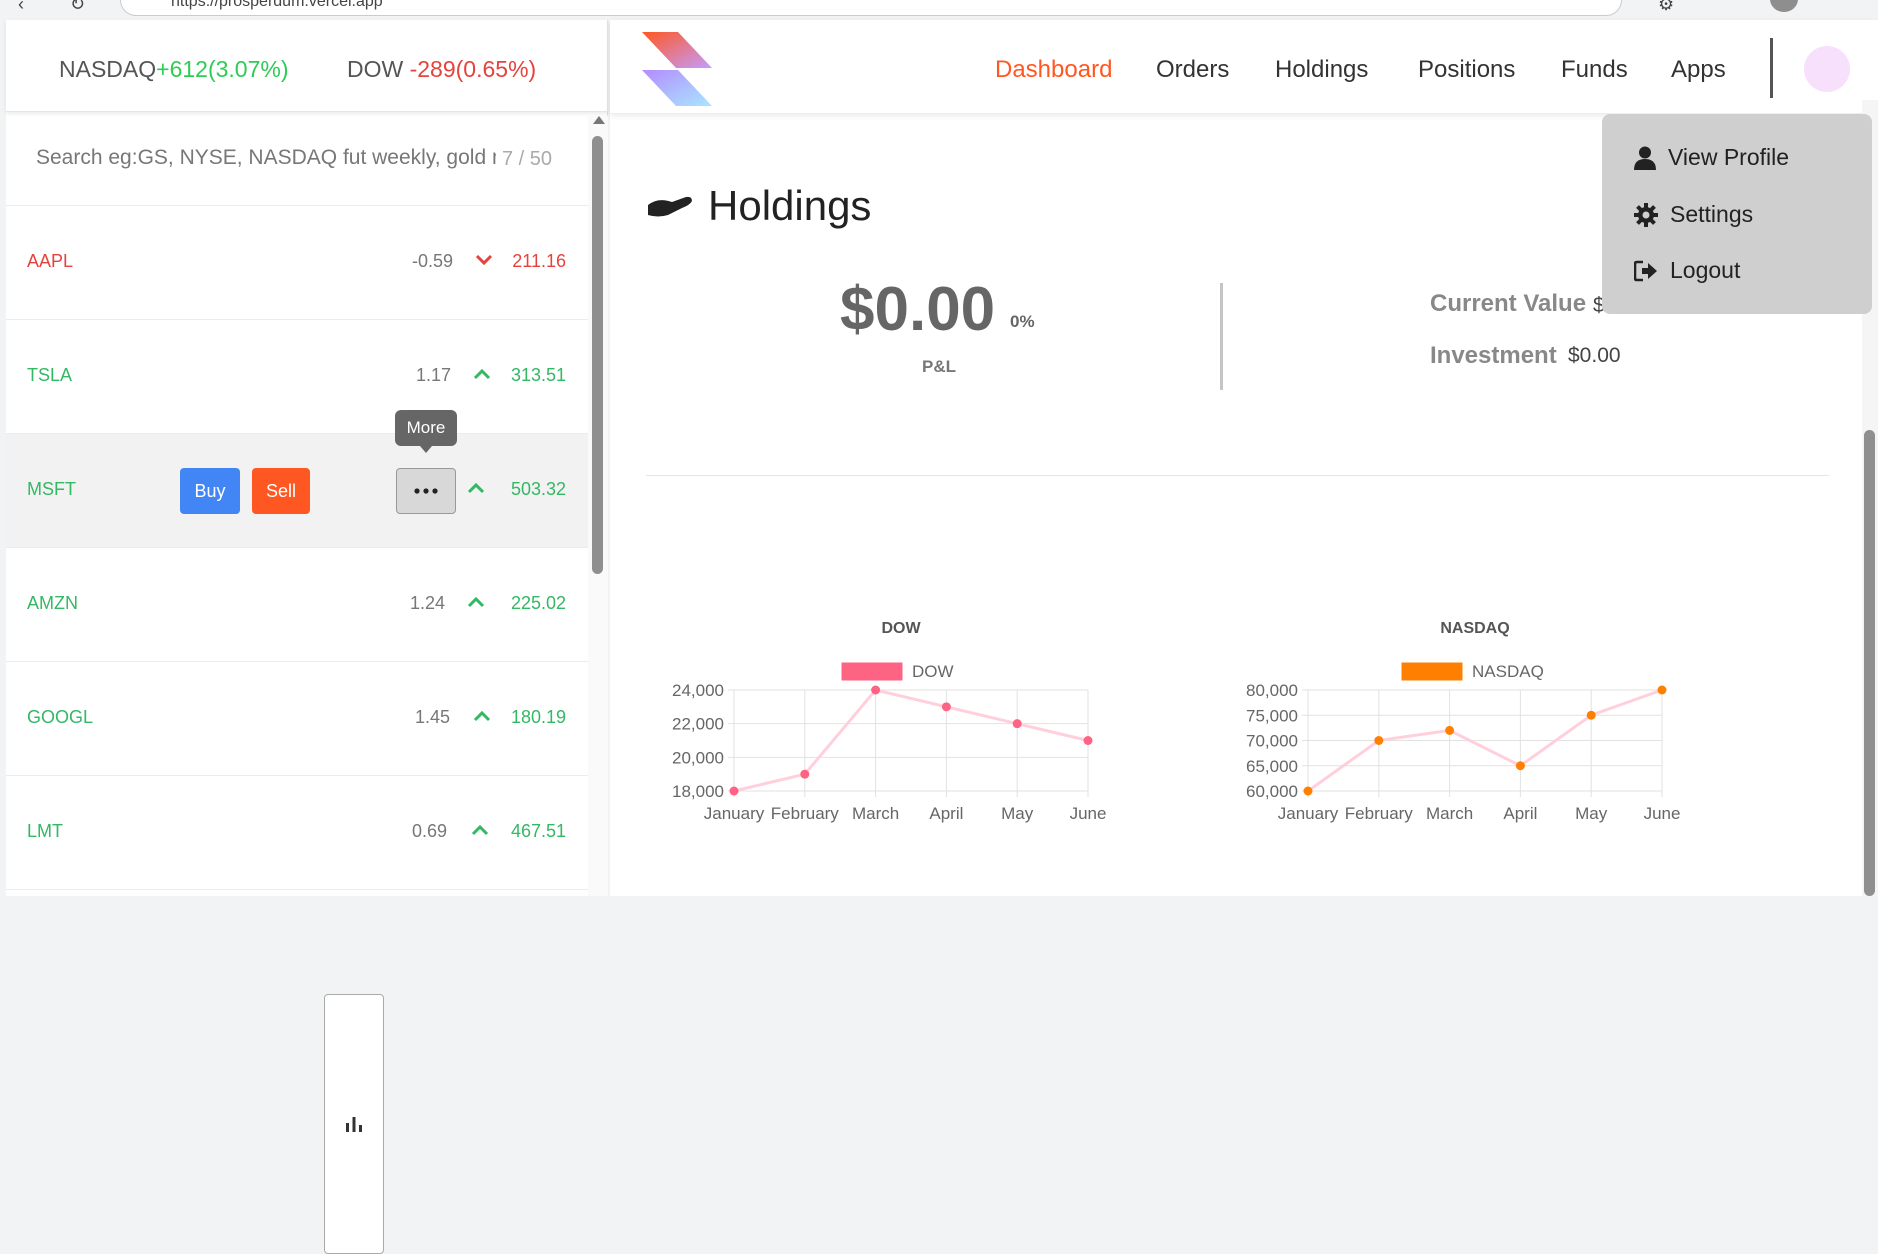  I want to click on summary-divider, so click(1221, 336).